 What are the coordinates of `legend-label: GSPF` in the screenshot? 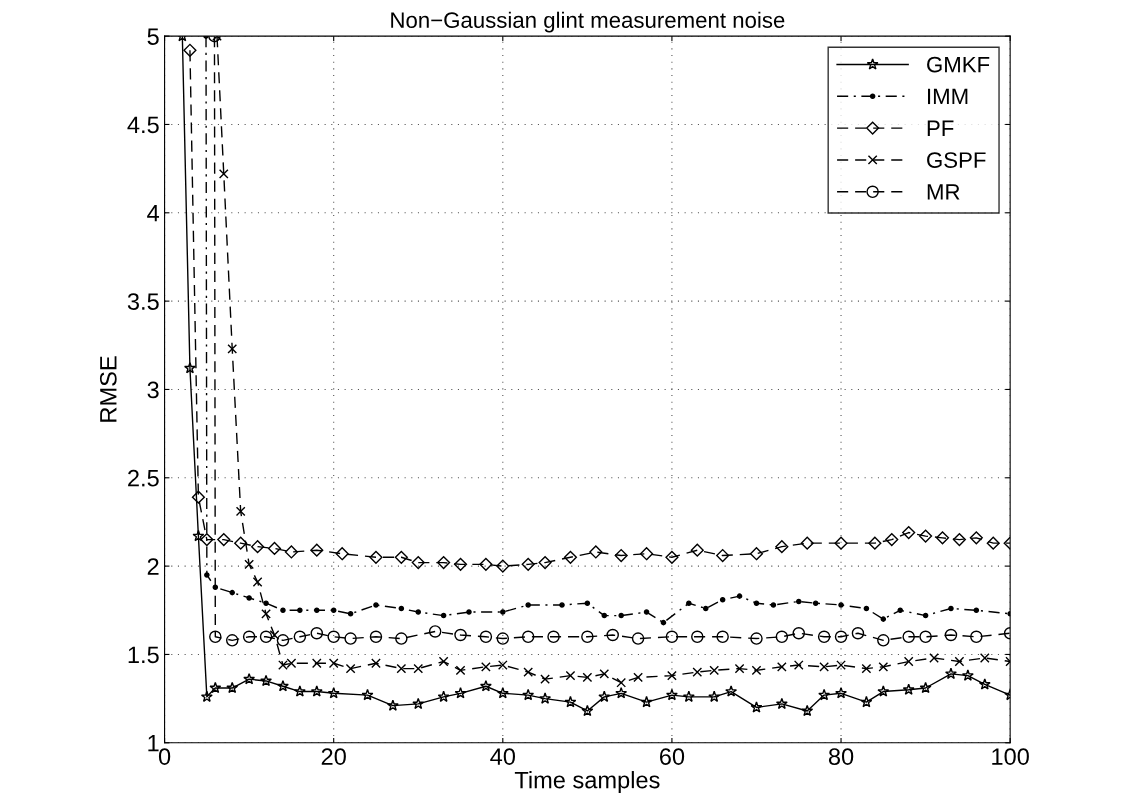 It's located at (956, 160).